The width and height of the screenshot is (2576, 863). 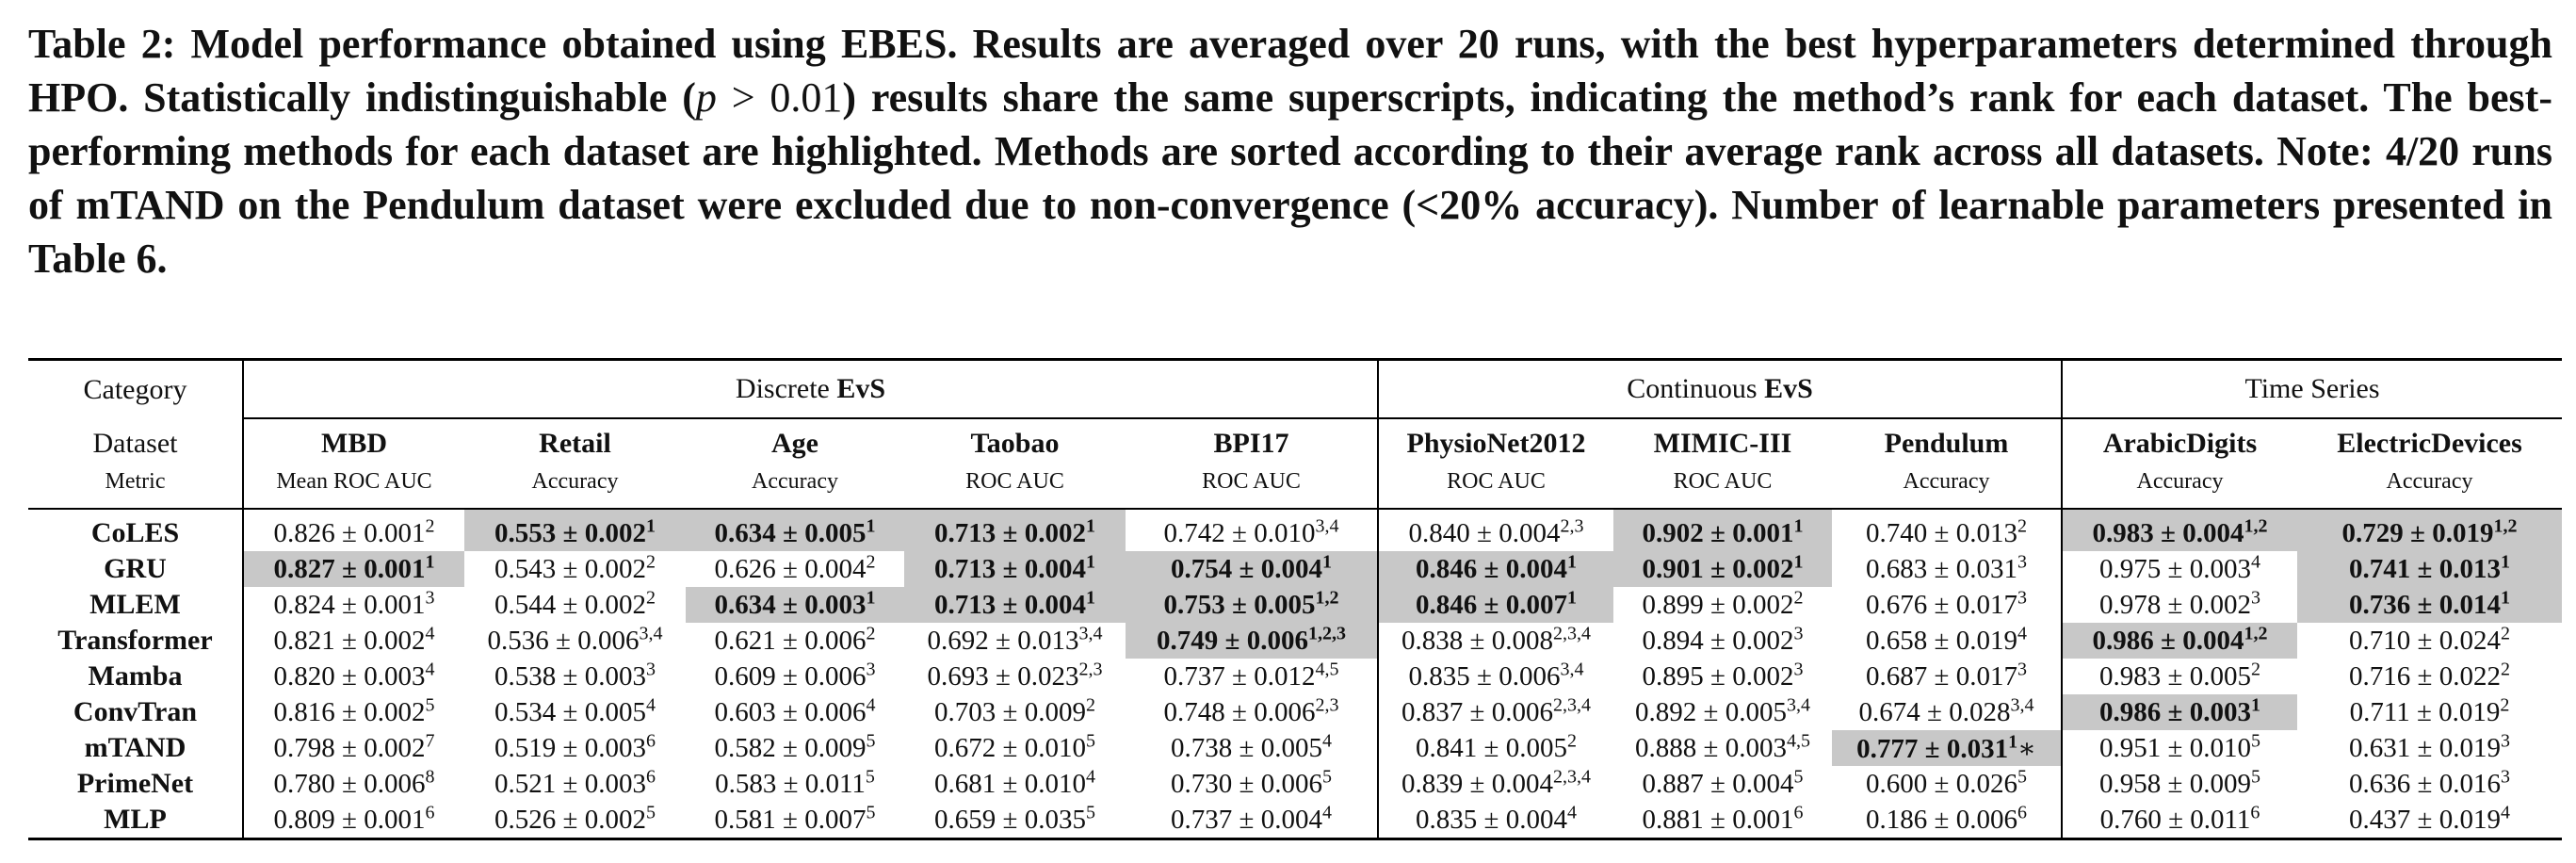 I want to click on dataset-header: MBD, so click(x=354, y=443).